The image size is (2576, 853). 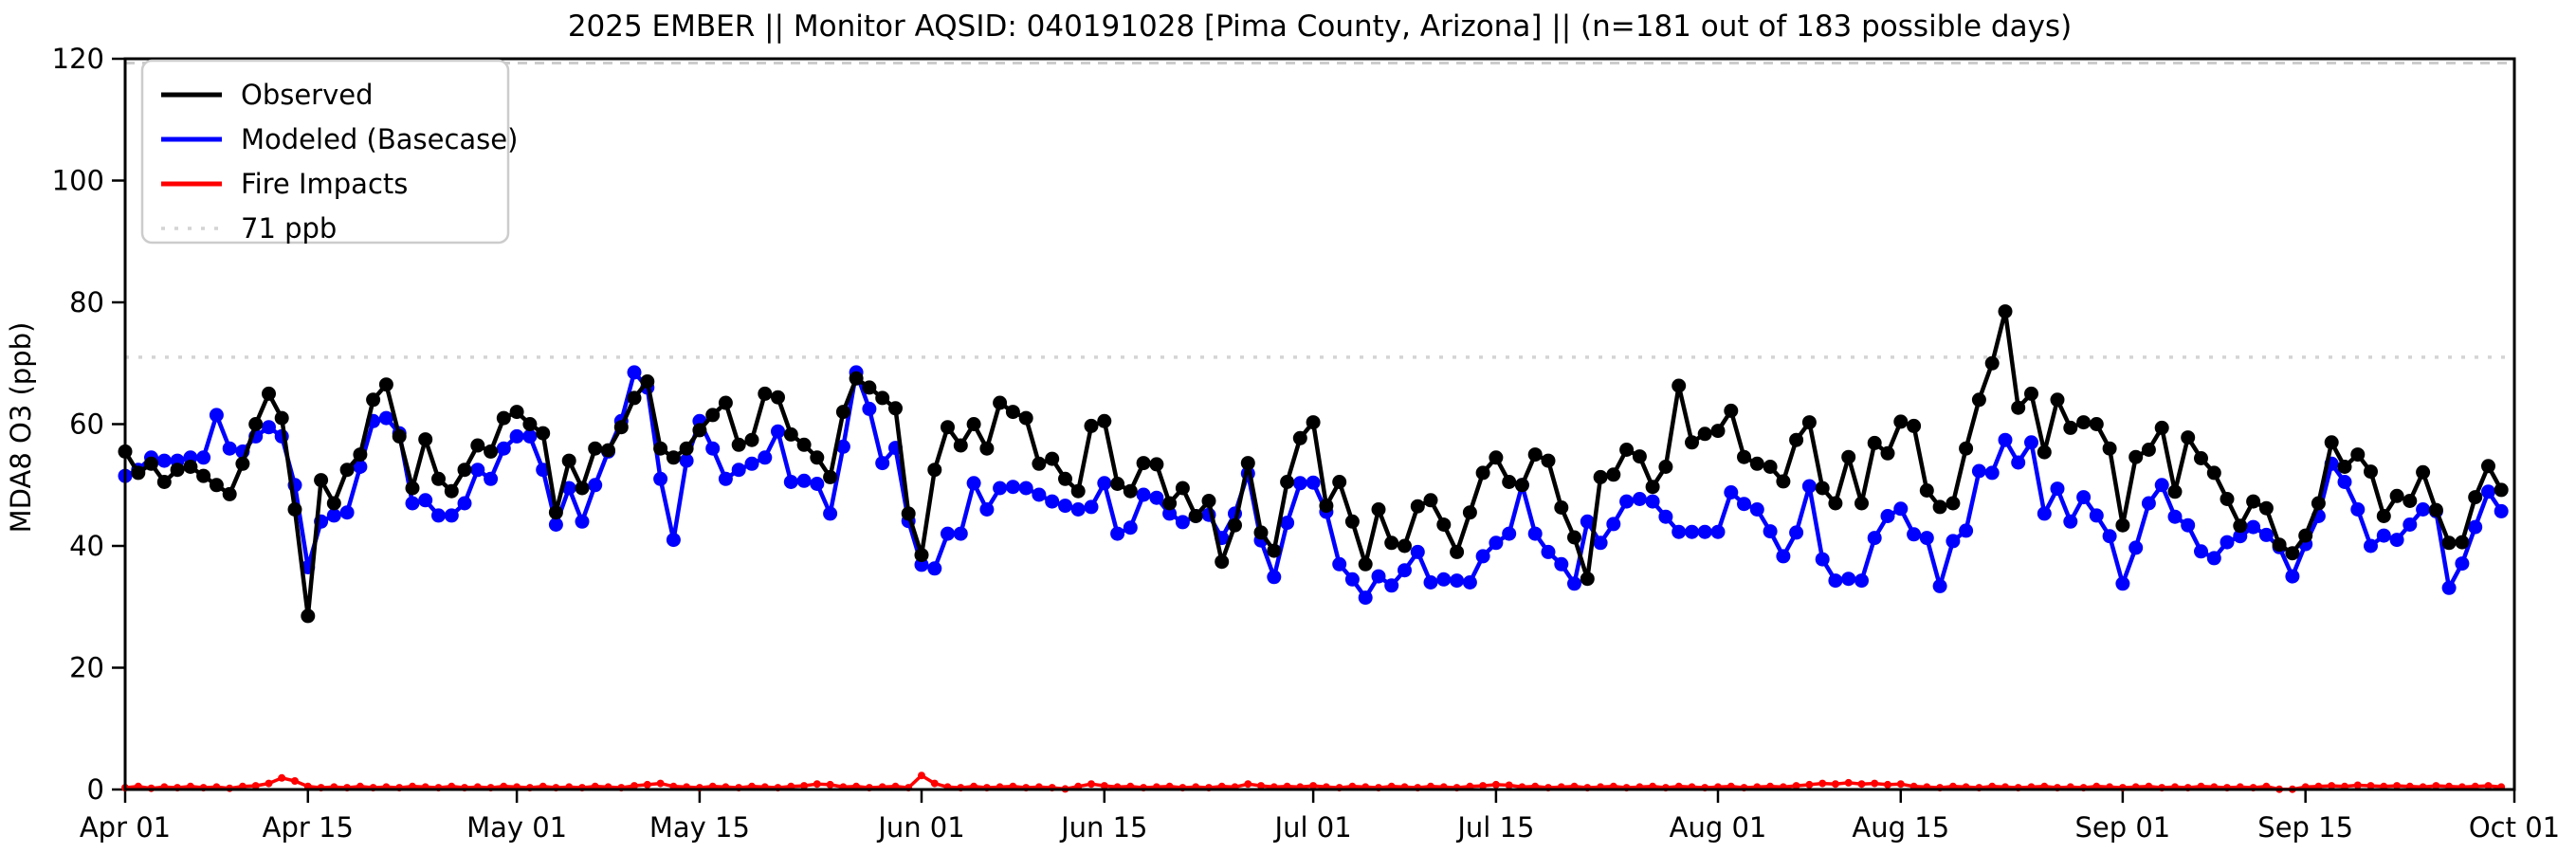 What do you see at coordinates (324, 184) in the screenshot?
I see `legend-label-fire-impacts: Fire Impacts` at bounding box center [324, 184].